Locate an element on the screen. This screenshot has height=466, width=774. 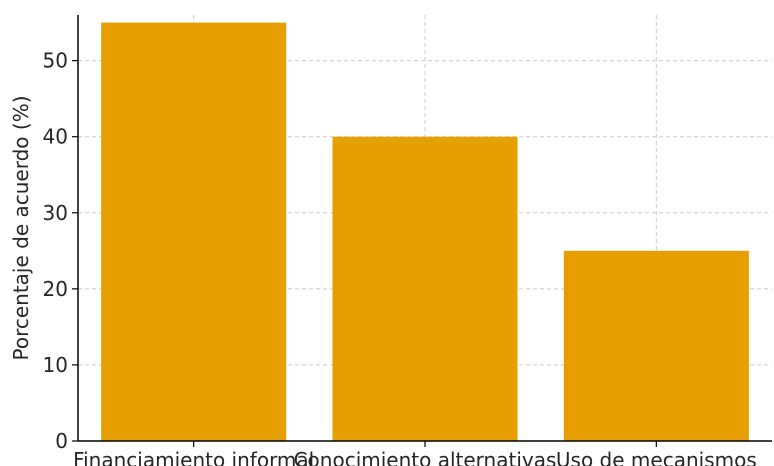
y-axis-title: Porcentaje de acuerdo (%) is located at coordinates (21, 227).